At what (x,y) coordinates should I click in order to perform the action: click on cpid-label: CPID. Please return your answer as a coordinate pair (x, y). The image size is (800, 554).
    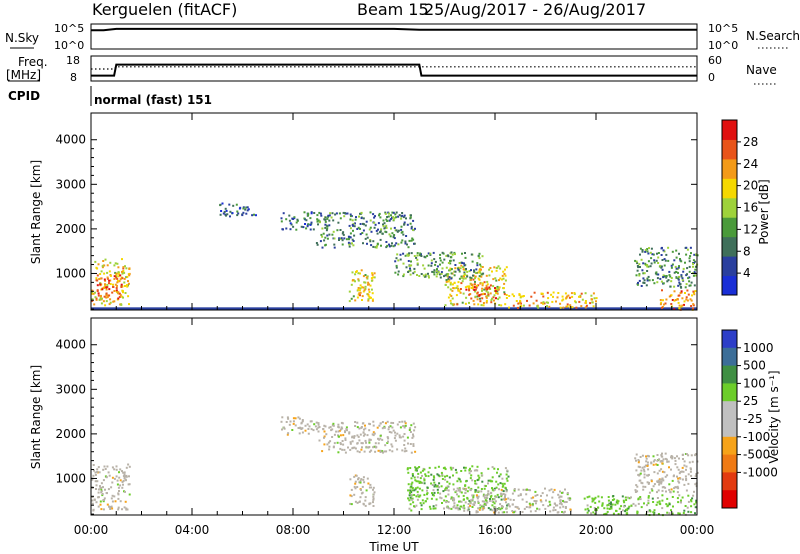
    Looking at the image, I should click on (24, 96).